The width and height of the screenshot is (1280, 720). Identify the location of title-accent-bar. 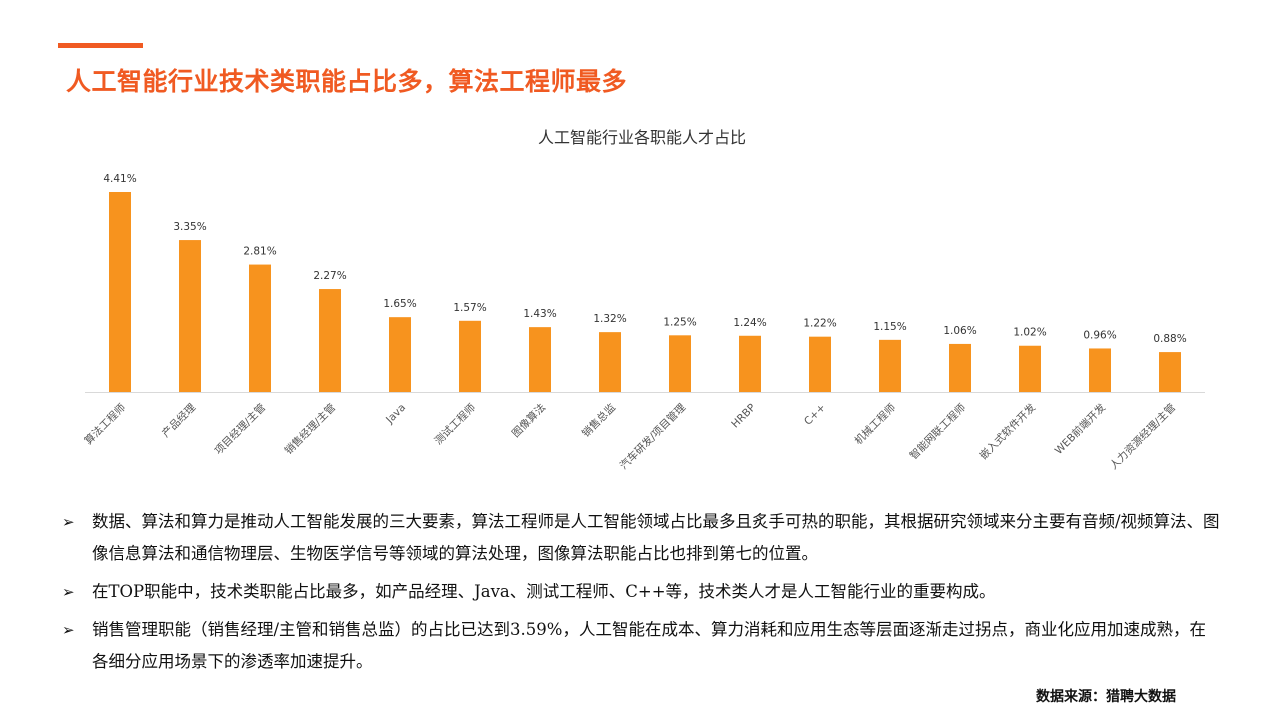
(100, 45).